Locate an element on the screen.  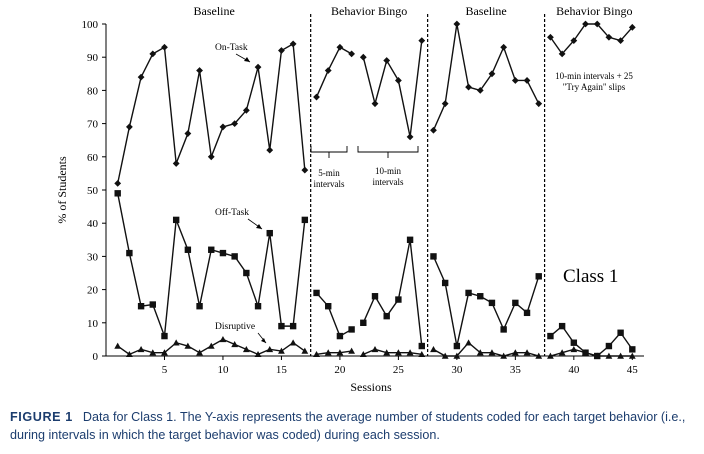
off-task-label: Off-Task is located at coordinates (232, 212).